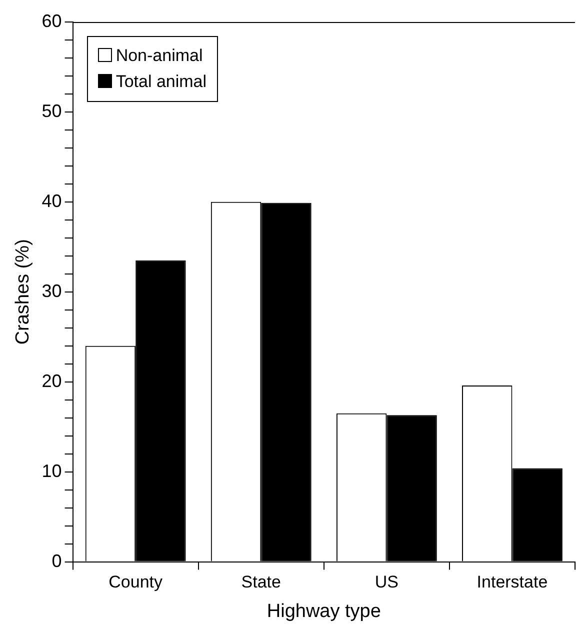 The height and width of the screenshot is (631, 576). Describe the element at coordinates (52, 200) in the screenshot. I see `y-tick-label: 40` at that location.